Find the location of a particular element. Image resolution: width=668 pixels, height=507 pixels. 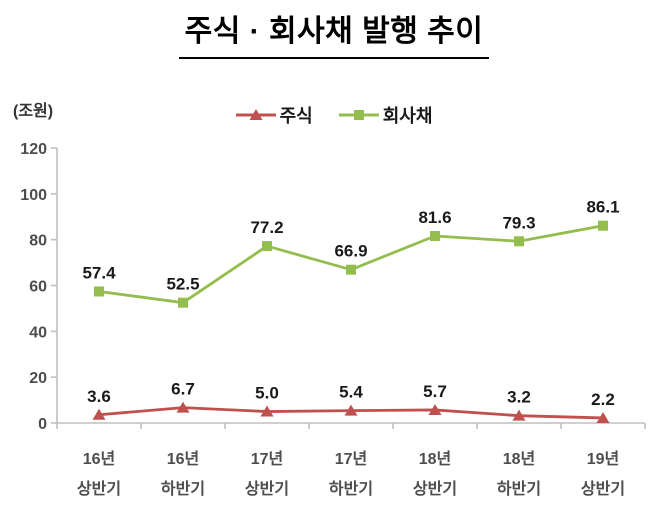

data-point-label: 86.1 is located at coordinates (602, 207).